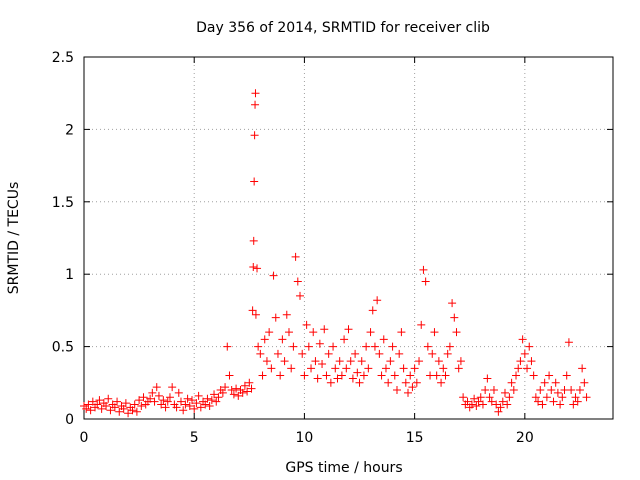 The image size is (640, 480). What do you see at coordinates (69, 420) in the screenshot?
I see `y-tick-label: 0` at bounding box center [69, 420].